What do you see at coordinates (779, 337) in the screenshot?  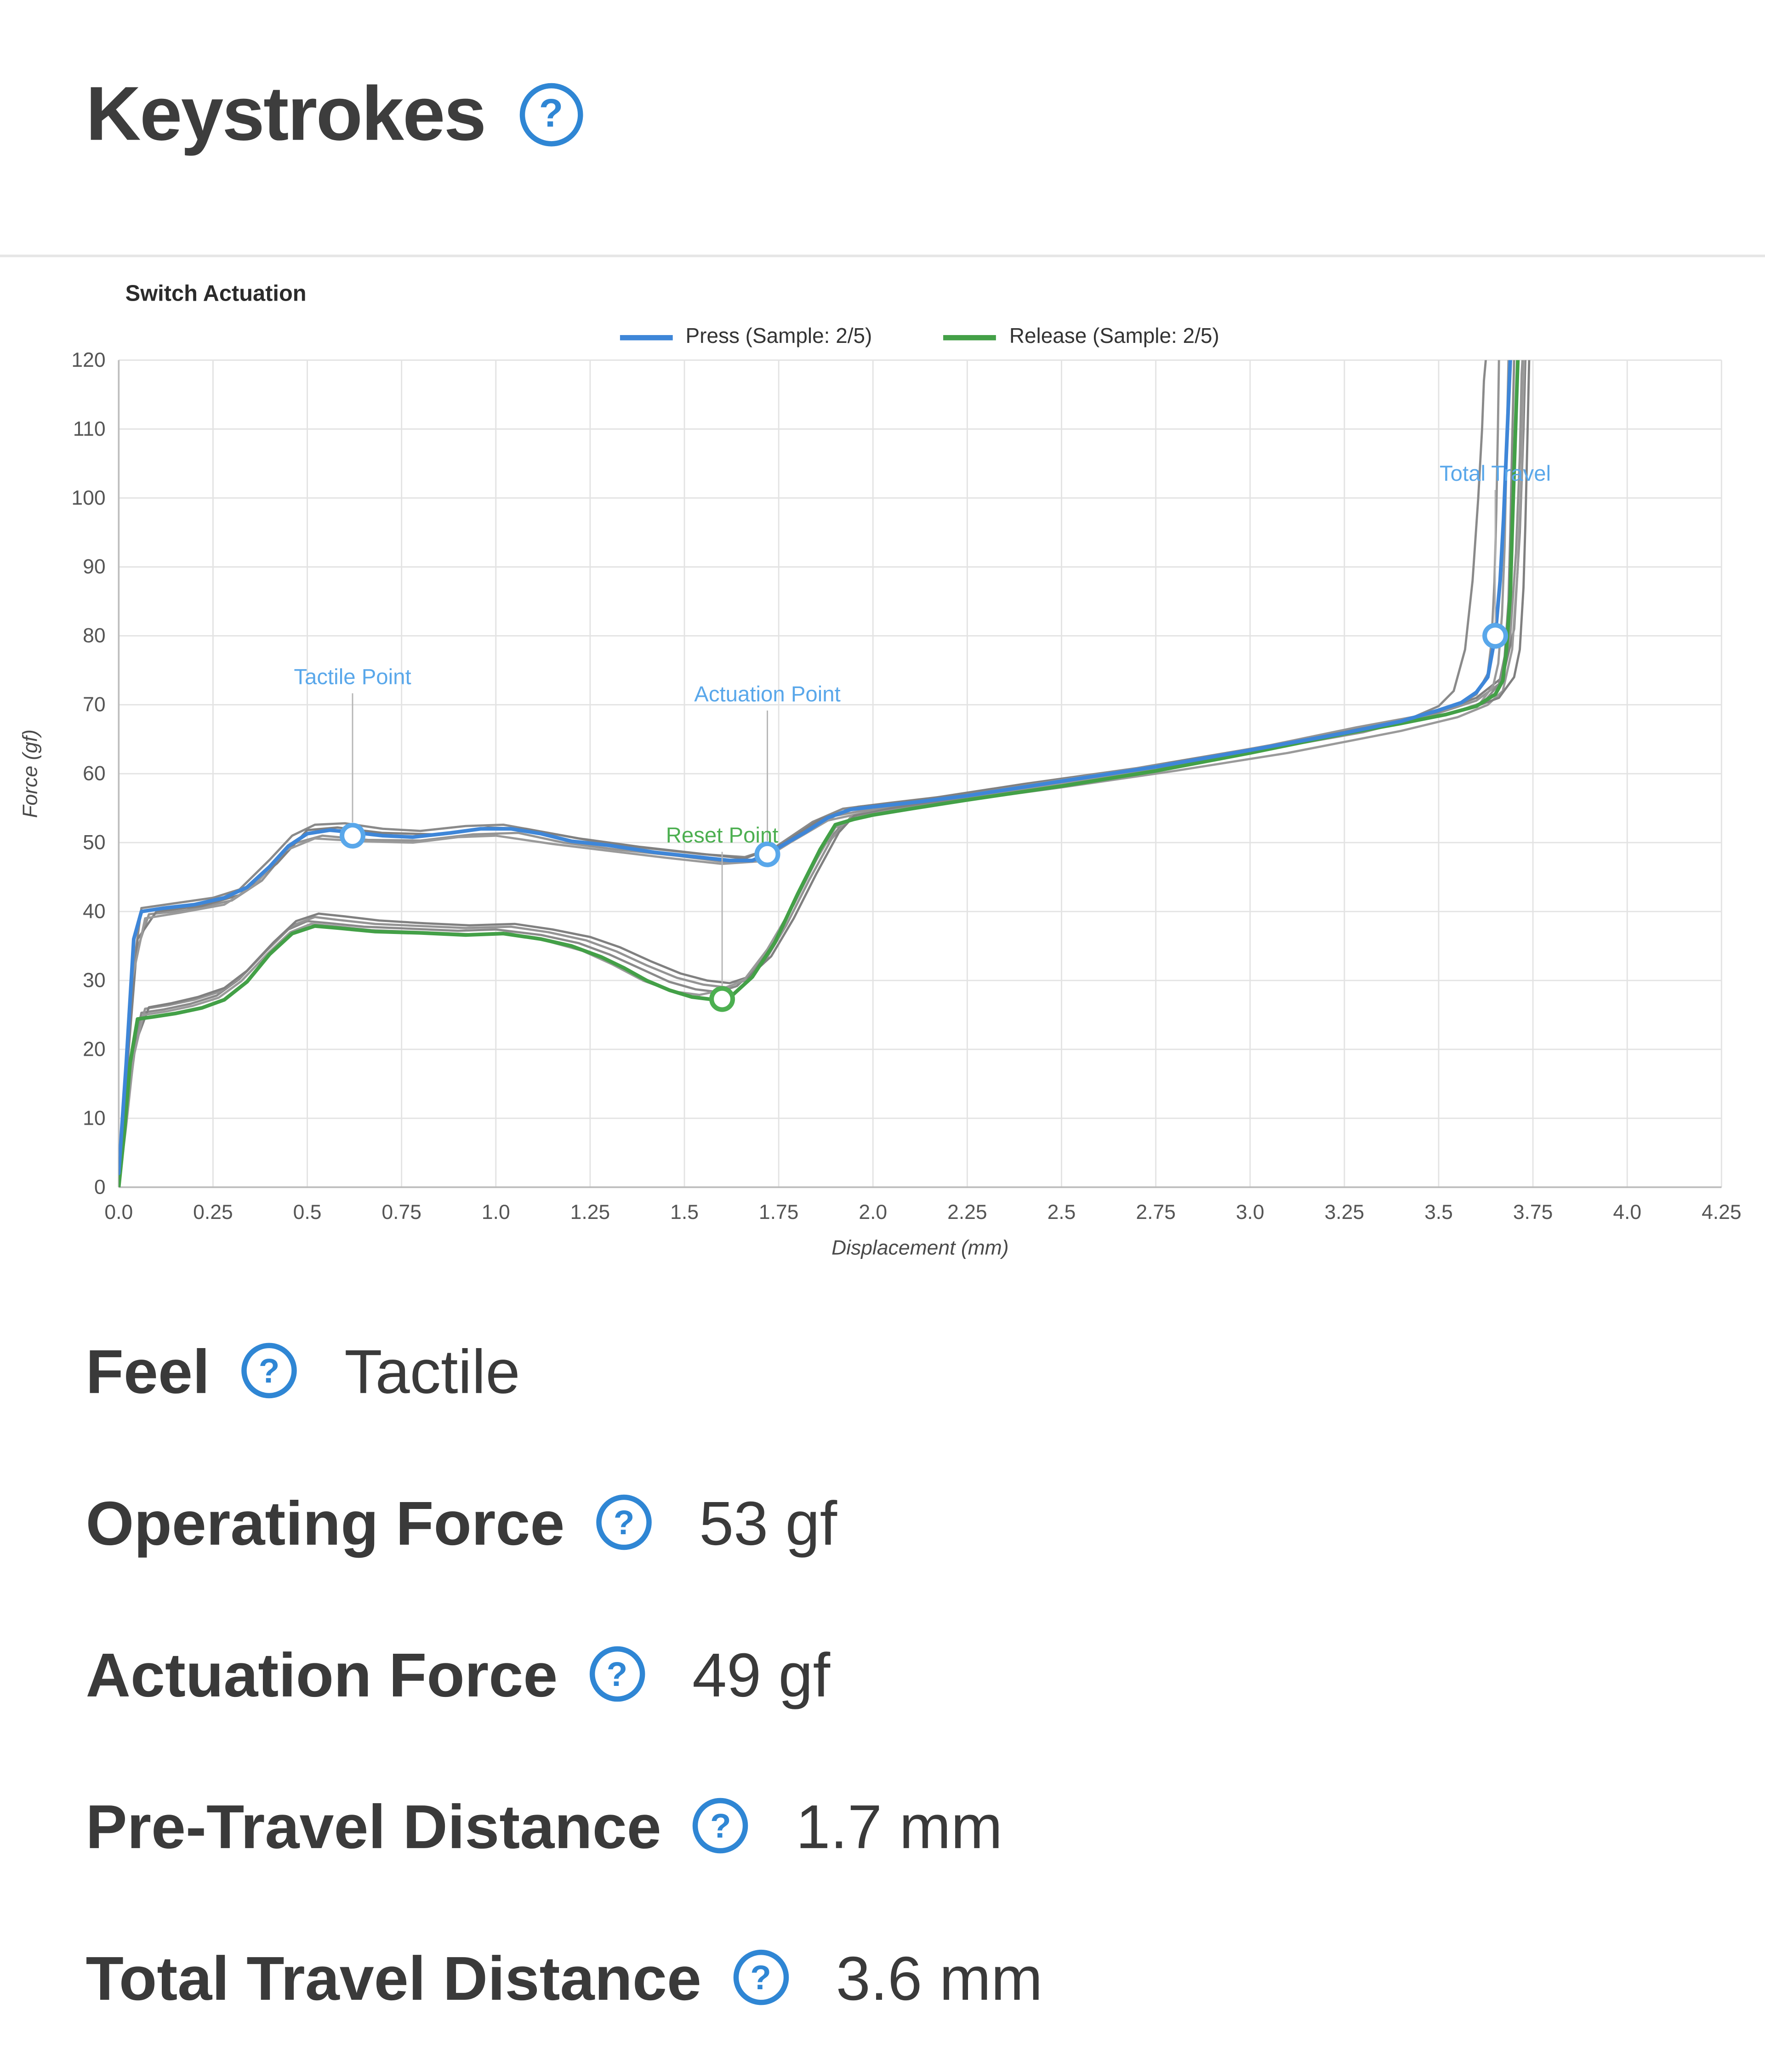 I see `legend-label: Press (Sample: 2/5)` at bounding box center [779, 337].